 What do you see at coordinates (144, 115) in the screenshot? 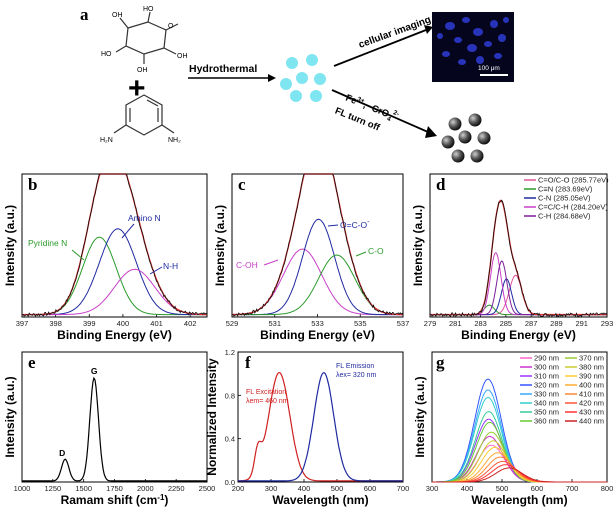
I see `diamine-structure` at bounding box center [144, 115].